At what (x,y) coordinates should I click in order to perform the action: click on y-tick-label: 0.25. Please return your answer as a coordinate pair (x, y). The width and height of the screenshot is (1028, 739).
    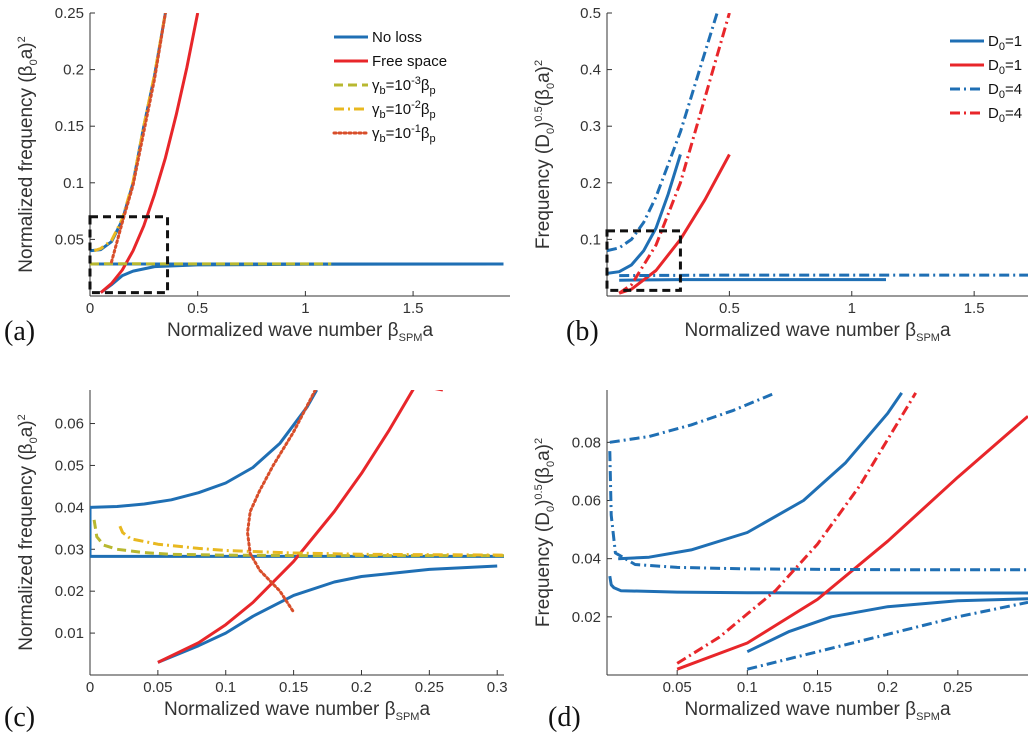
    Looking at the image, I should click on (69, 13).